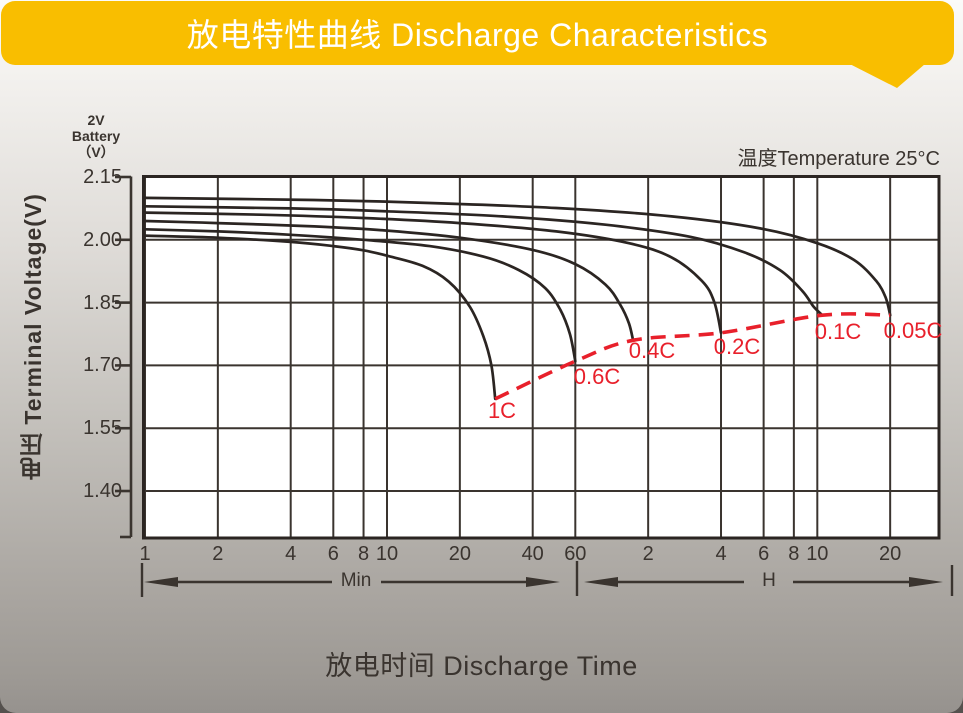 The width and height of the screenshot is (963, 713). I want to click on title-banner: 放电特性曲线 Discharge Characteristics, so click(477, 33).